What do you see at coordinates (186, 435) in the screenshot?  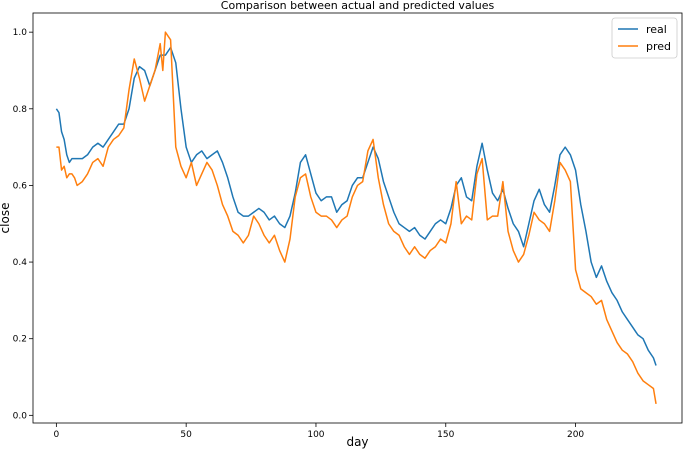 I see `x-tick-label: 50` at bounding box center [186, 435].